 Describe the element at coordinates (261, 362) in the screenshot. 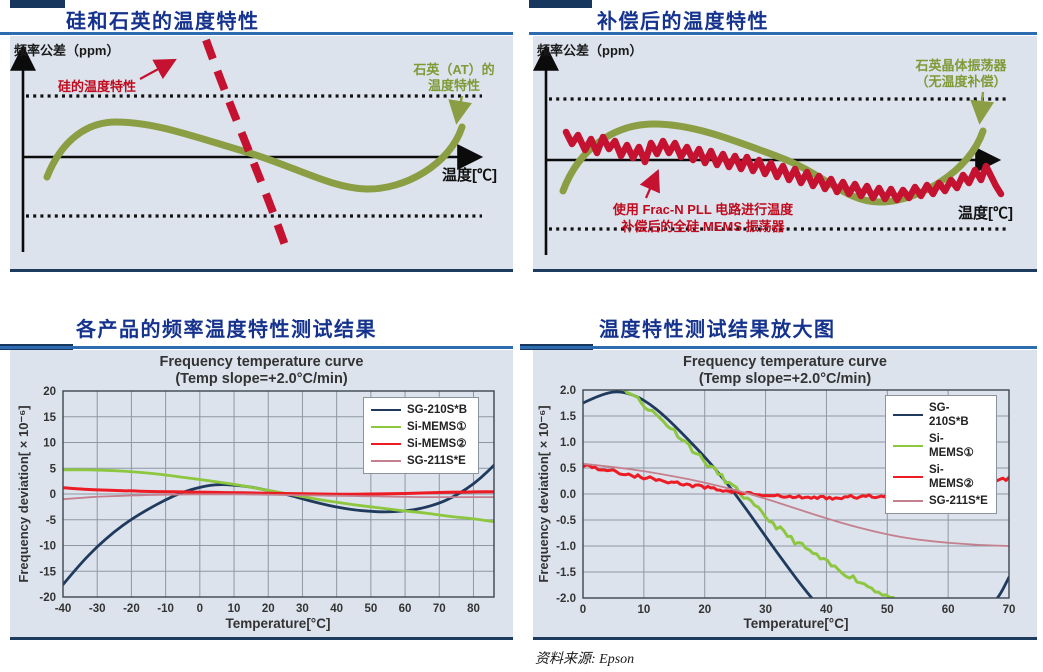

I see `chart-title: Frequency temperature curve` at that location.